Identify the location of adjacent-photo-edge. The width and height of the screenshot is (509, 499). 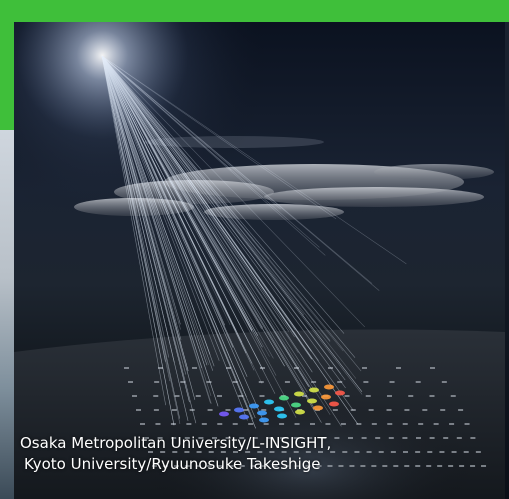
(7, 314).